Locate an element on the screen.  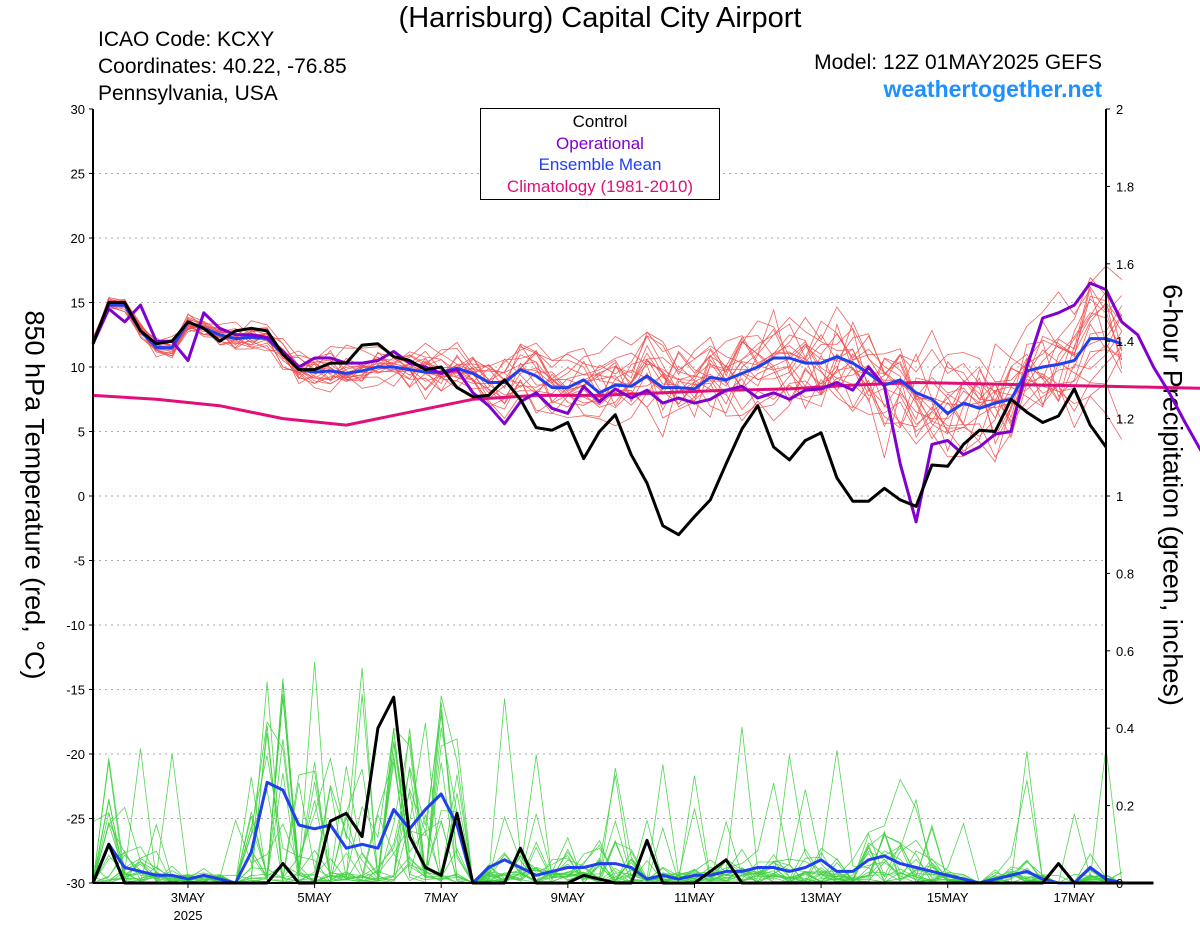
y-right-tick-label: 1.6 is located at coordinates (1125, 264).